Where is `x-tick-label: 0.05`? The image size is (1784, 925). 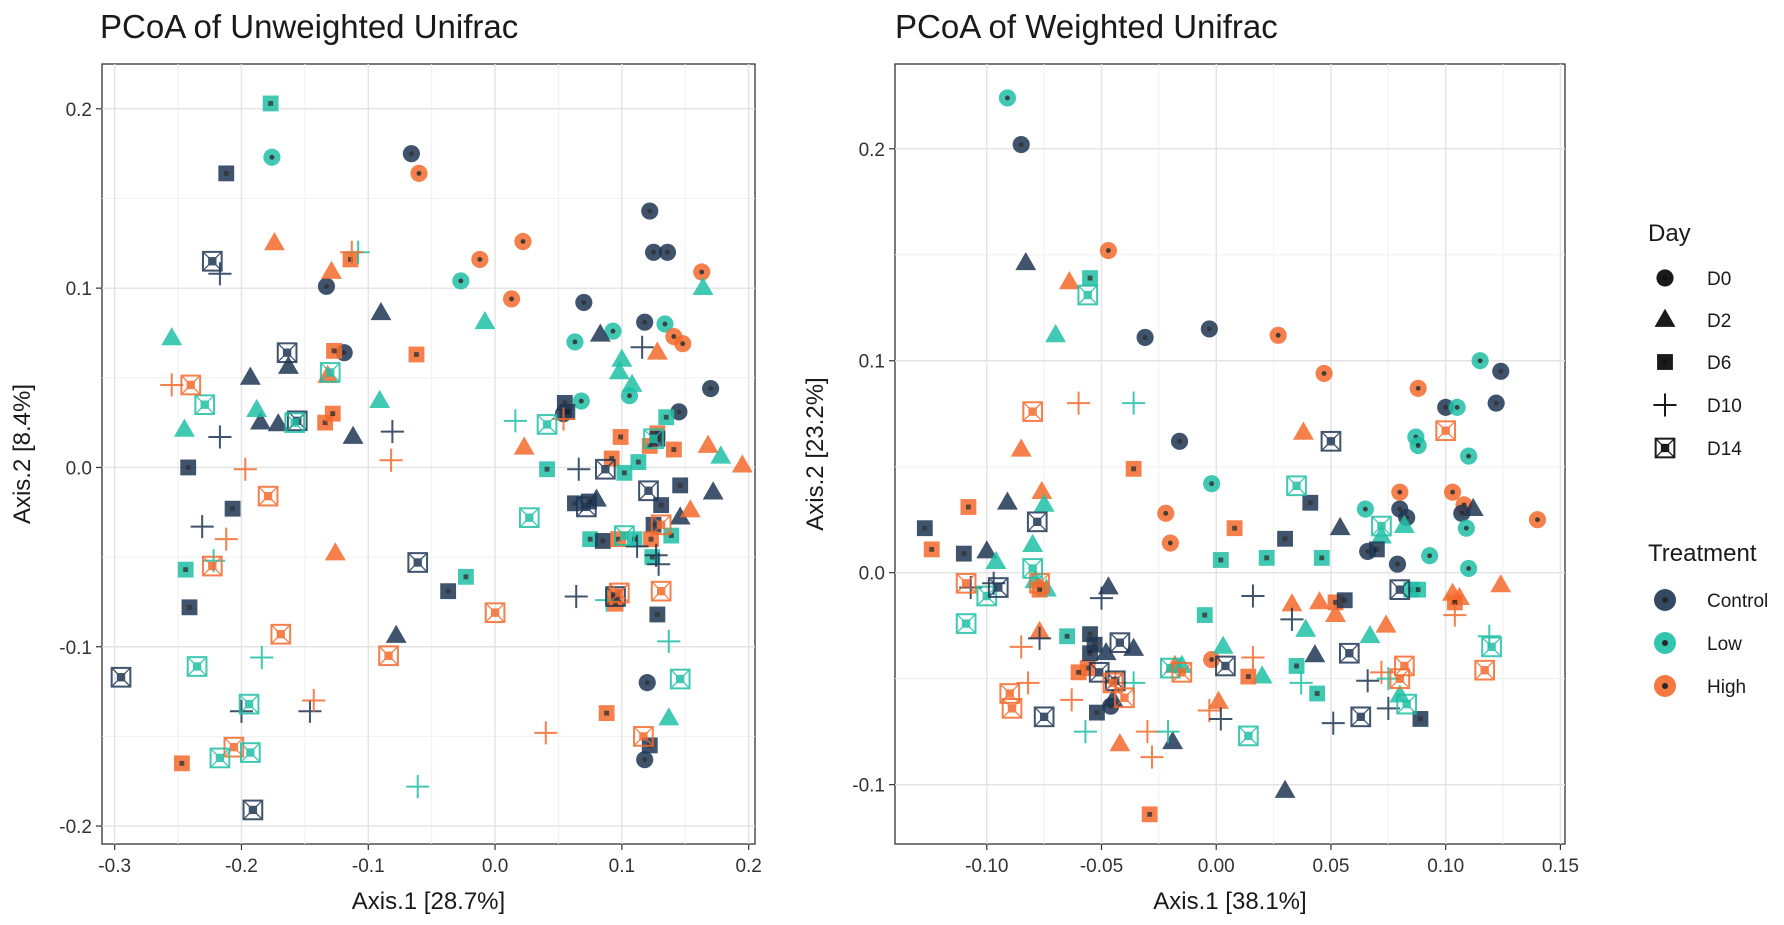 x-tick-label: 0.05 is located at coordinates (1330, 866).